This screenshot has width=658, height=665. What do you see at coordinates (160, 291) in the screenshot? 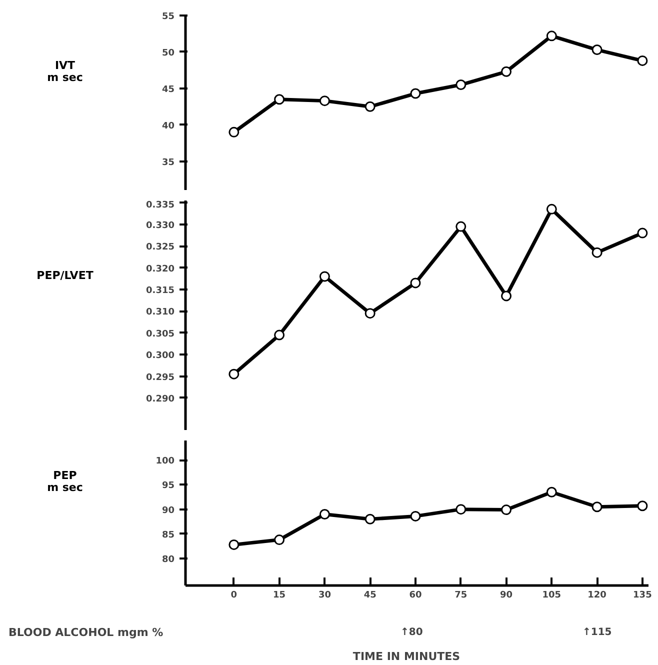
I see `y-tick-label: 0.315` at bounding box center [160, 291].